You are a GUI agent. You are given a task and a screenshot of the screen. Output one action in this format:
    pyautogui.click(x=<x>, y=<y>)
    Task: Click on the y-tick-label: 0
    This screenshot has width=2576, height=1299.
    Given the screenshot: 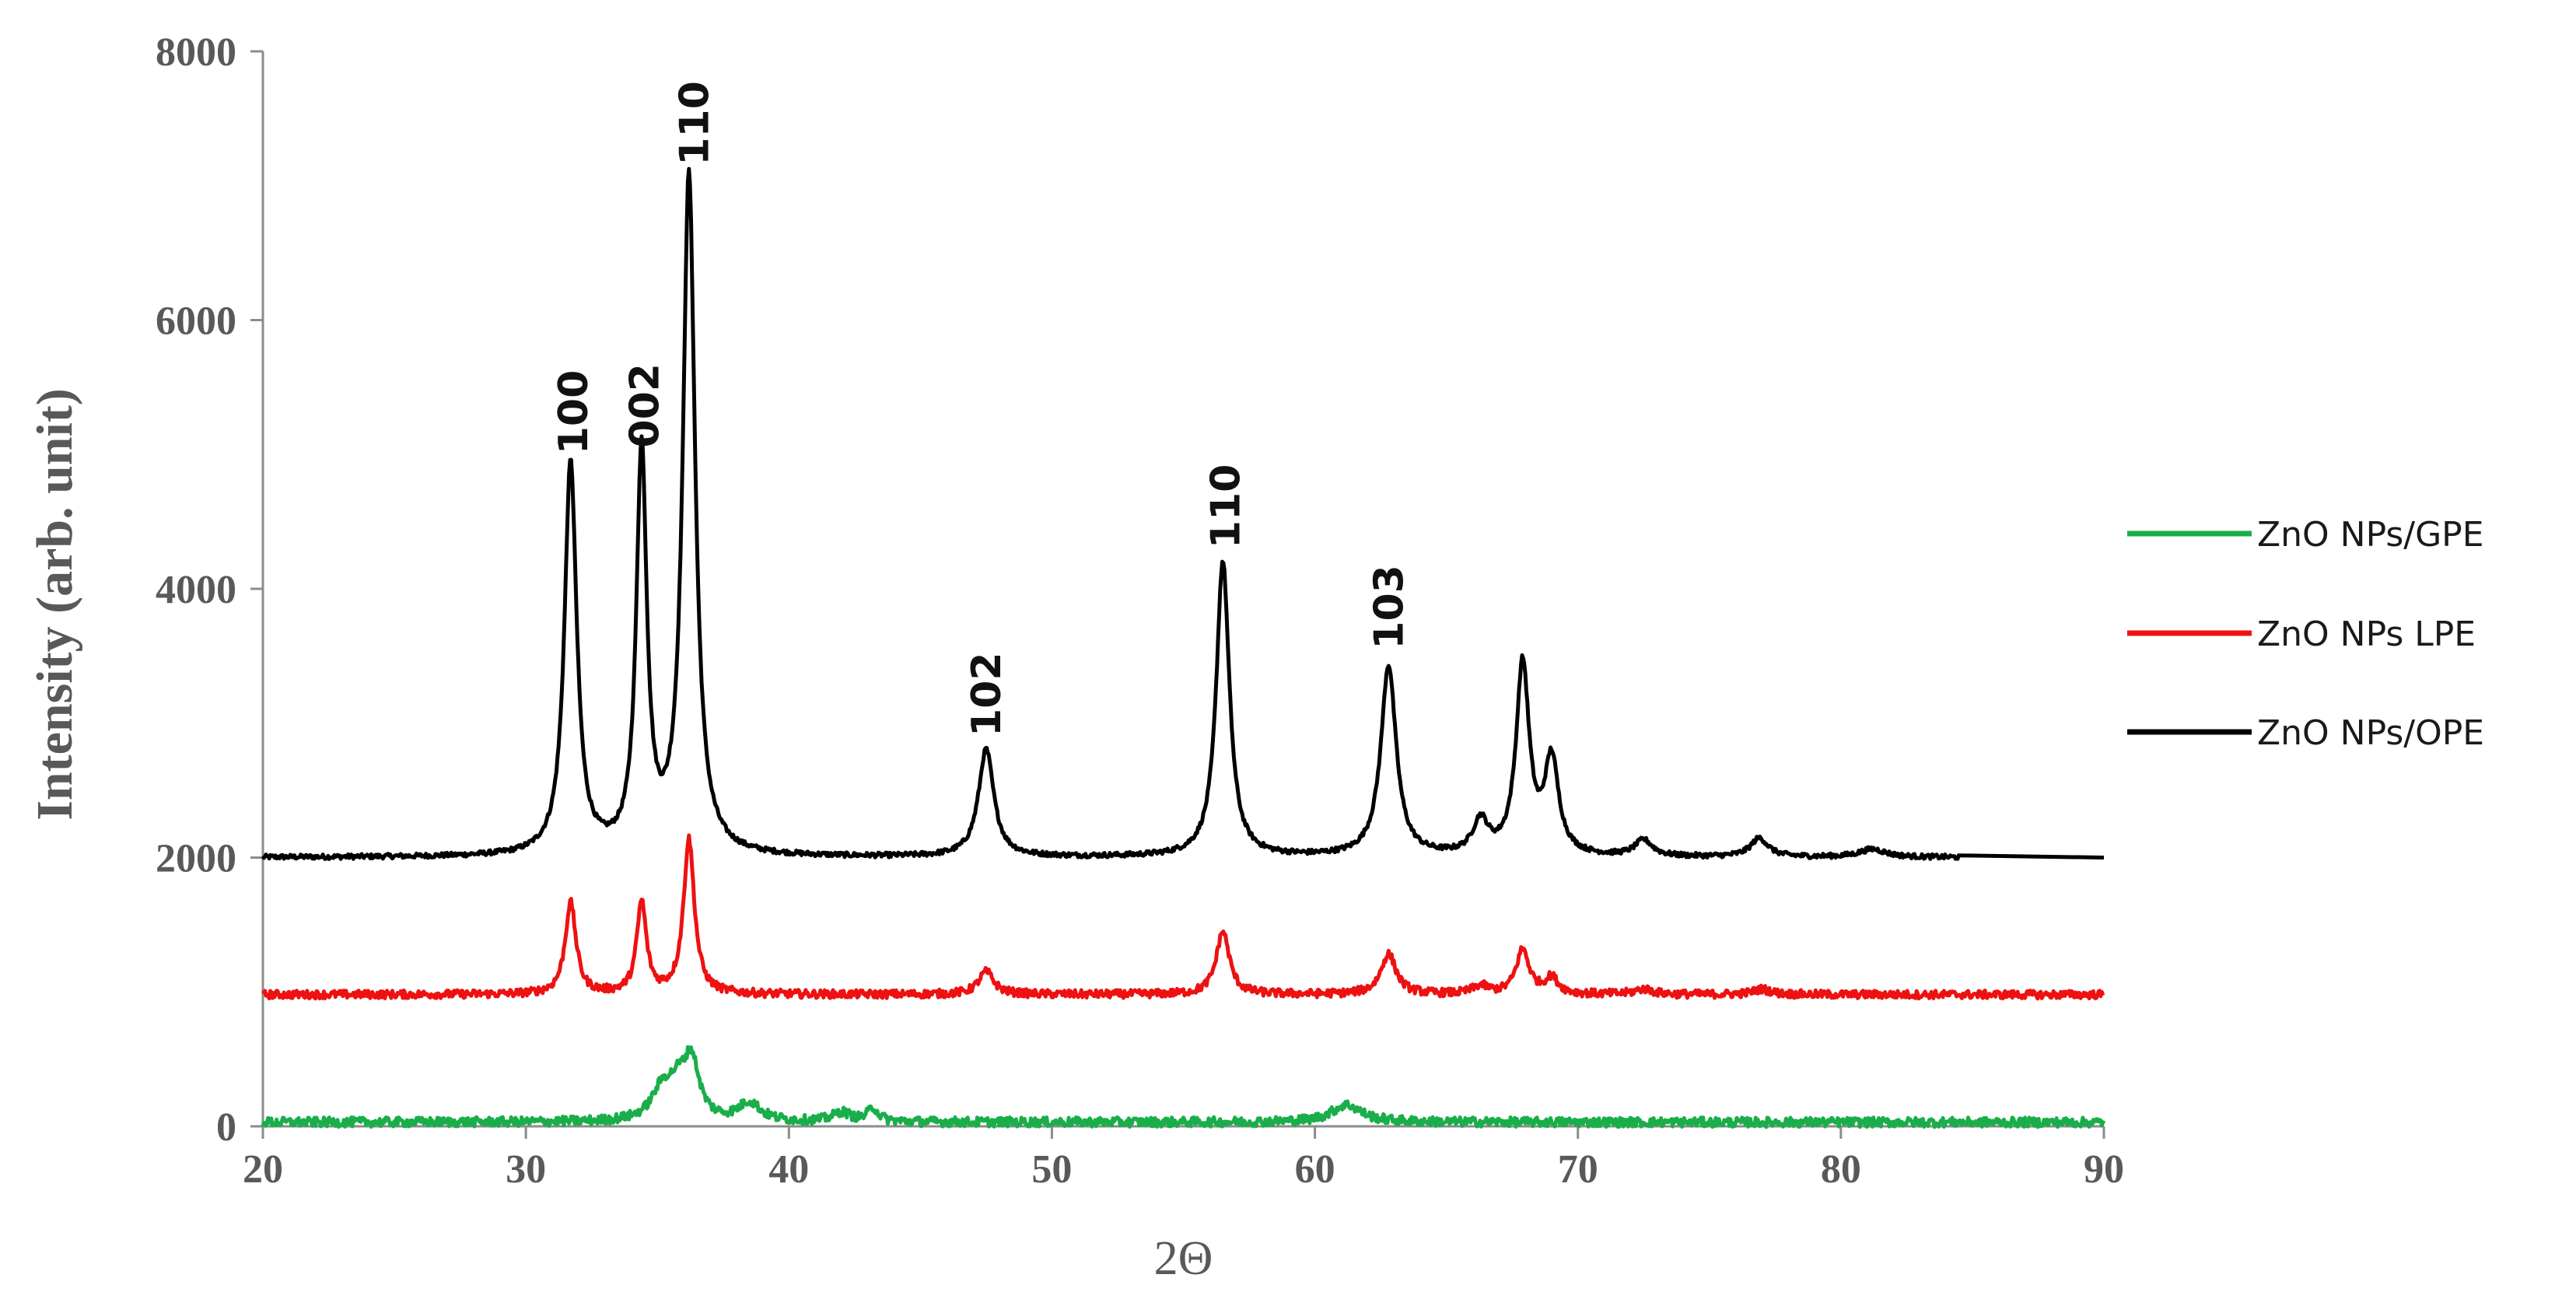 What is the action you would take?
    pyautogui.click(x=226, y=1127)
    